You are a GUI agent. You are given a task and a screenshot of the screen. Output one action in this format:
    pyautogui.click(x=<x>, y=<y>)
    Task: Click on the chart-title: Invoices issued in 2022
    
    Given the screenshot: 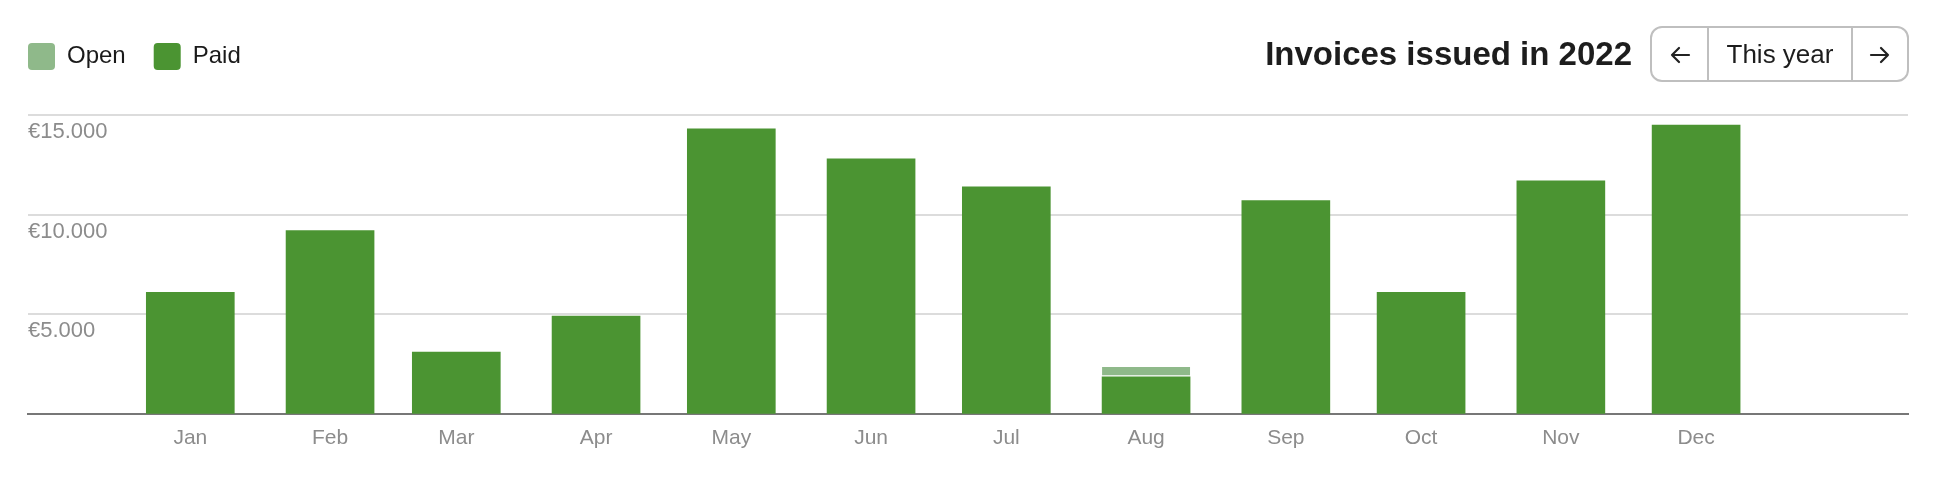 What is the action you would take?
    pyautogui.click(x=1448, y=54)
    